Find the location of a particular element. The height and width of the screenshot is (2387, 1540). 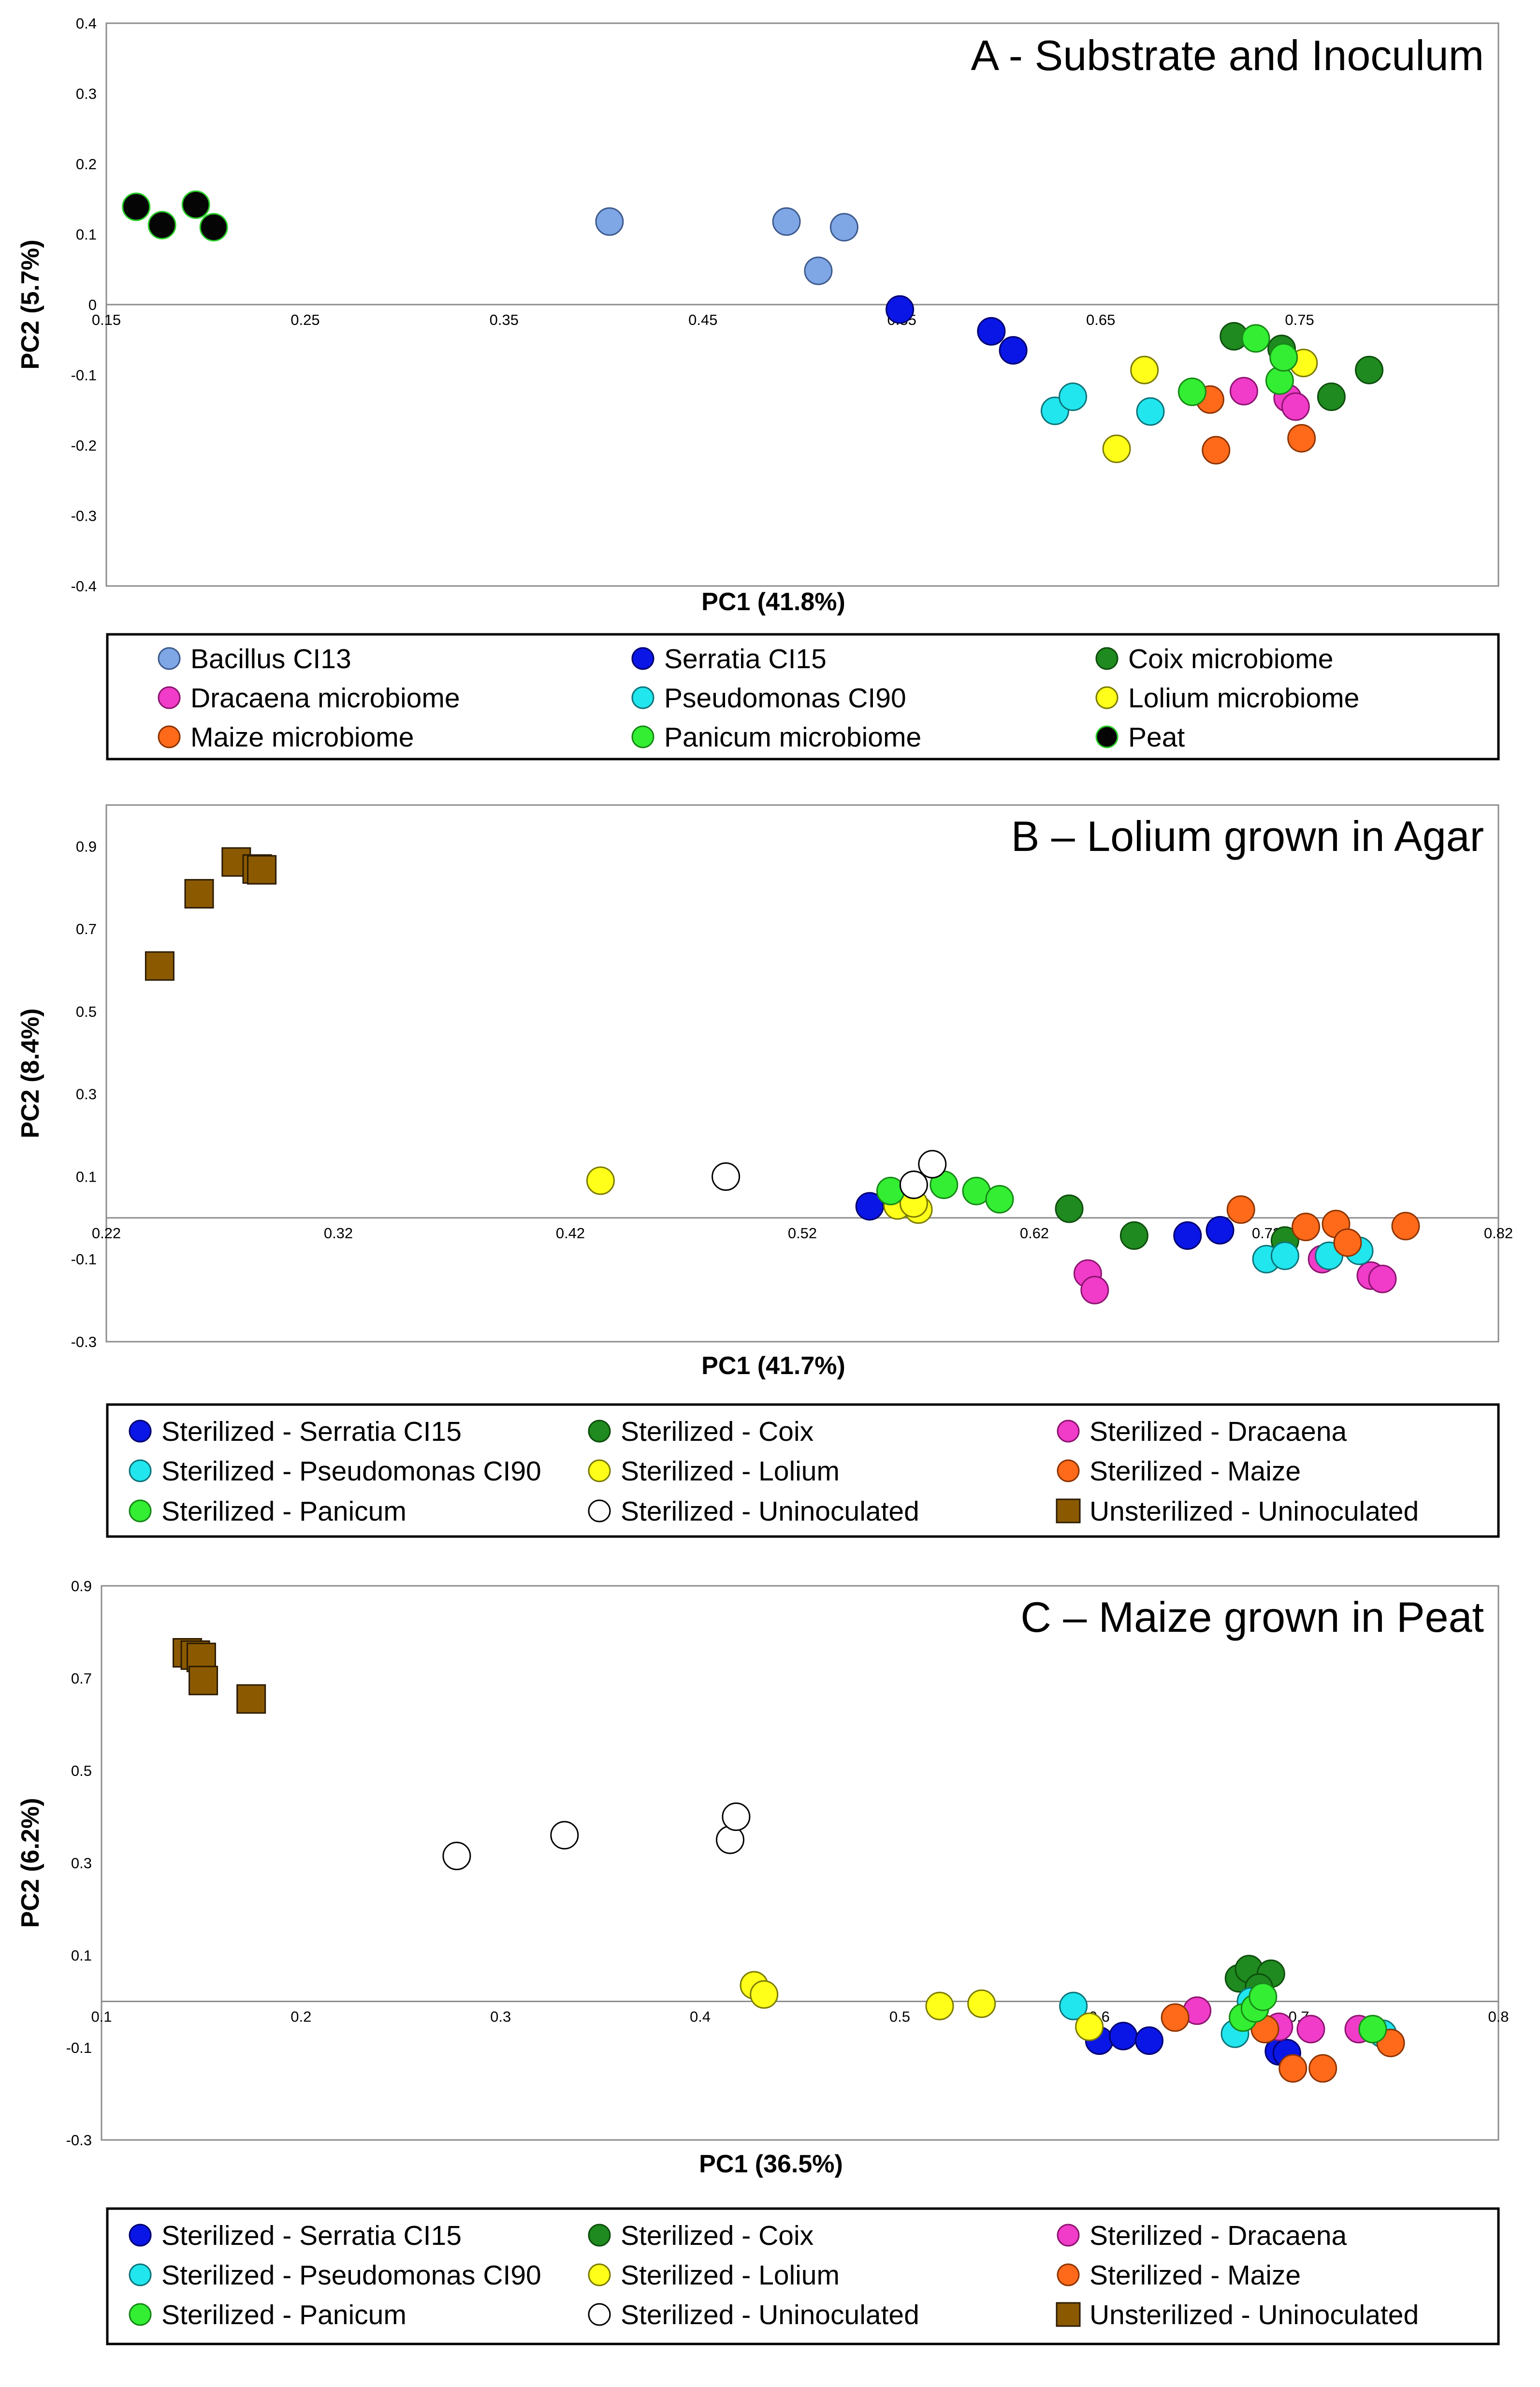

legend-label: Serratia CI15 is located at coordinates (746, 659).